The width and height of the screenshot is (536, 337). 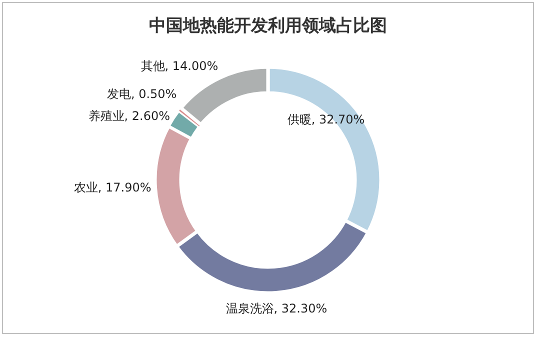 I want to click on slice-label: 供暖, 32.70%, so click(x=326, y=119).